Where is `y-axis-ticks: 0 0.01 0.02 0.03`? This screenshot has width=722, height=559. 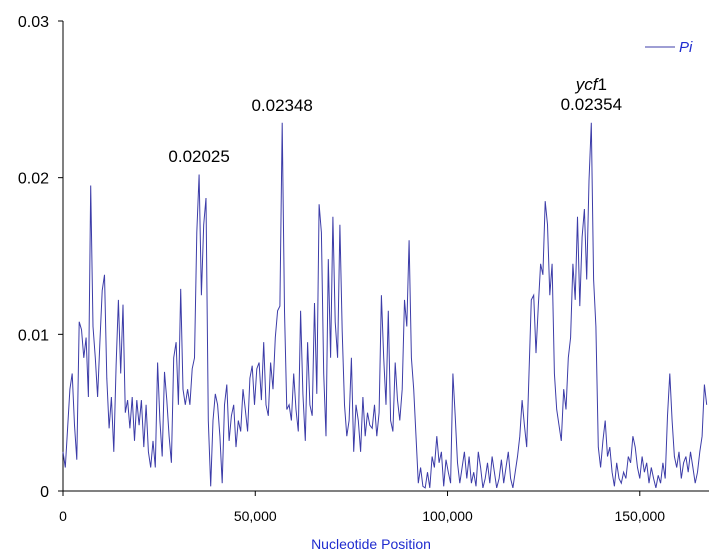 y-axis-ticks: 0 0.01 0.02 0.03 is located at coordinates (40, 257).